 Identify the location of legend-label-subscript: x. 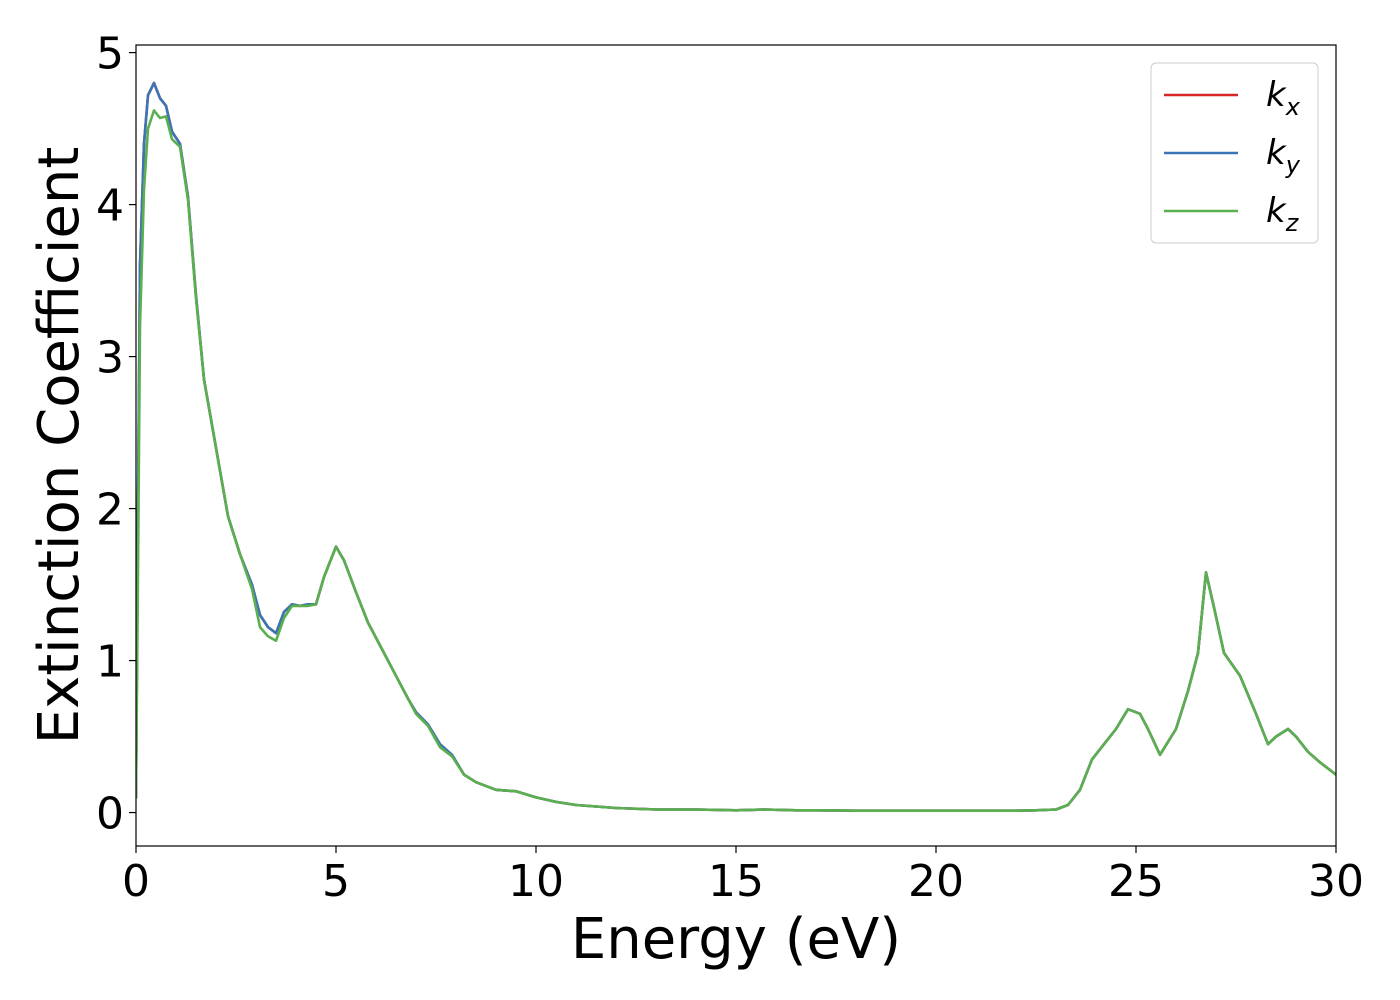
(1293, 107).